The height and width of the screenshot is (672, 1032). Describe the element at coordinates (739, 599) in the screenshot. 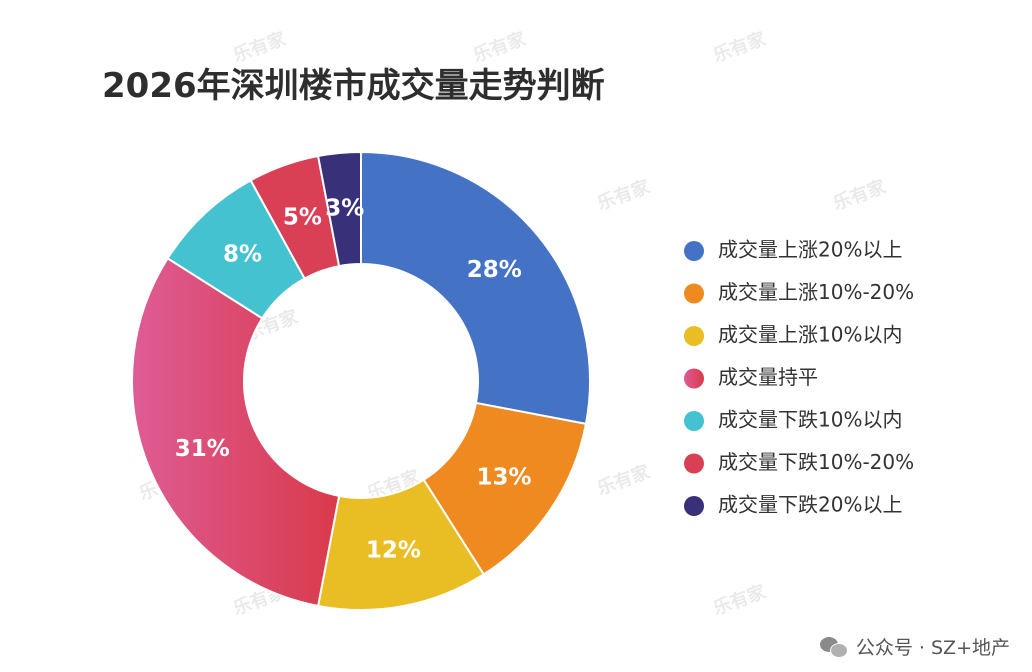

I see `watermark-12: 乐有家` at that location.